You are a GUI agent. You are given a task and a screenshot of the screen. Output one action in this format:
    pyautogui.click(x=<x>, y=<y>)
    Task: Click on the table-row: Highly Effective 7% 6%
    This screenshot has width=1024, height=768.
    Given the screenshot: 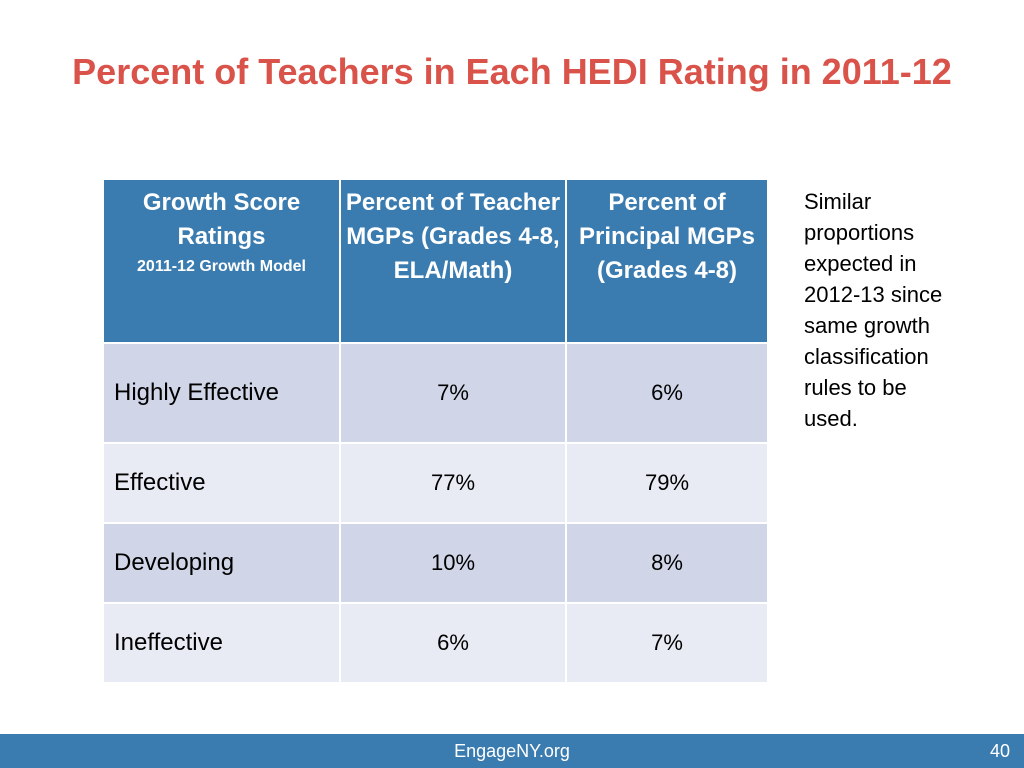 What is the action you would take?
    pyautogui.click(x=435, y=393)
    